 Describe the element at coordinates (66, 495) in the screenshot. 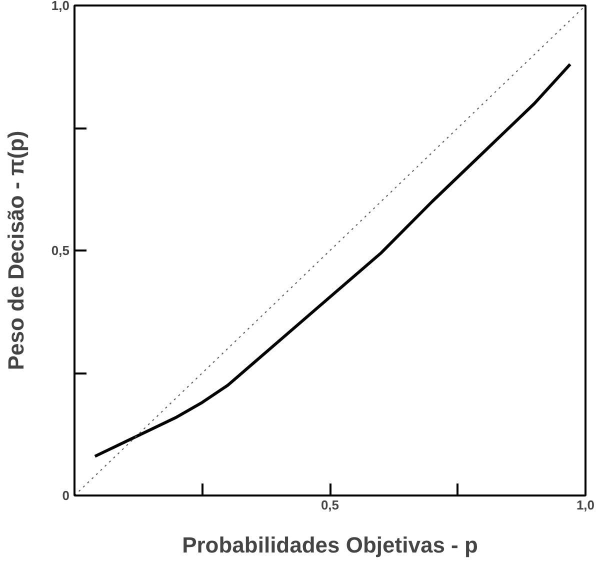

I see `y-tick-label: 0` at that location.